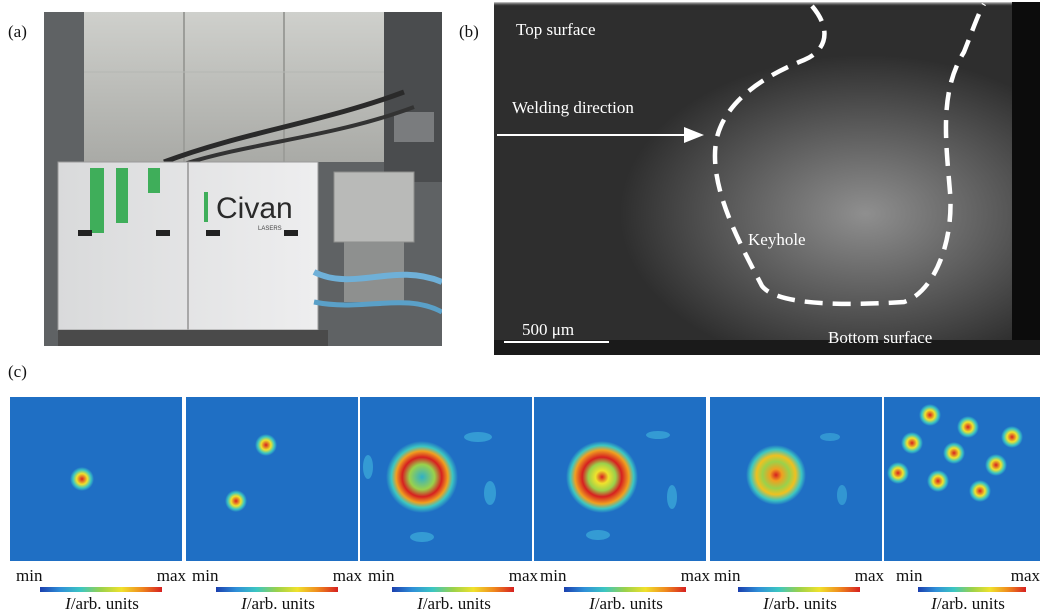 The height and width of the screenshot is (614, 1040). What do you see at coordinates (849, 154) in the screenshot?
I see `keyhole-outline` at bounding box center [849, 154].